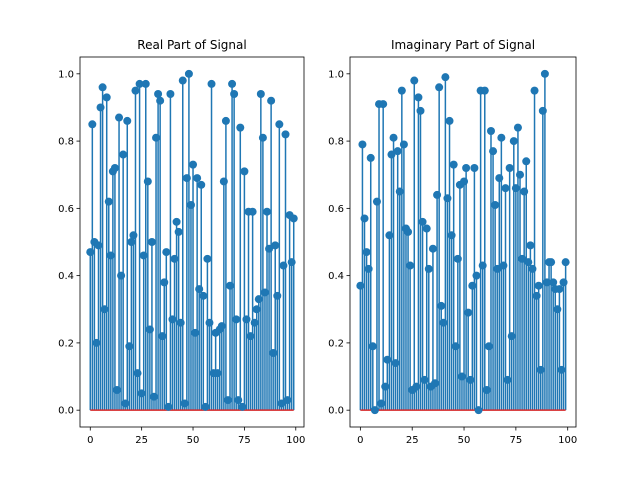  What do you see at coordinates (464, 440) in the screenshot?
I see `imag-x-tick-label: 50` at bounding box center [464, 440].